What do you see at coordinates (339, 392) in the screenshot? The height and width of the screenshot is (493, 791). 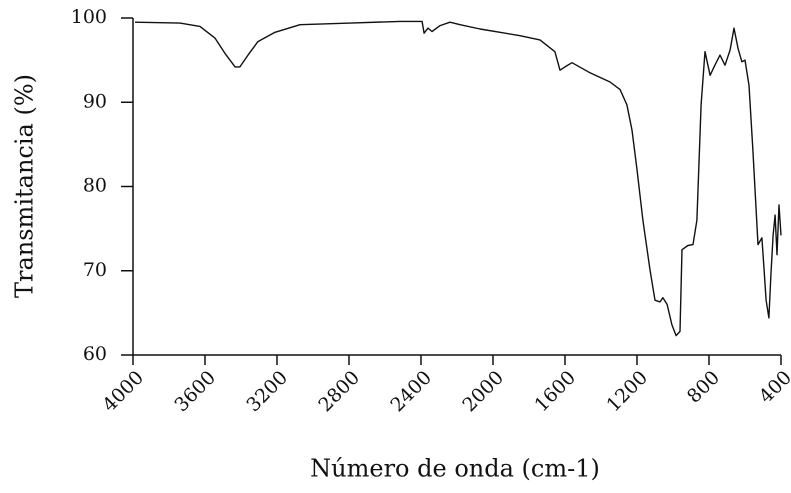 I see `x-tick-label: 2800` at bounding box center [339, 392].